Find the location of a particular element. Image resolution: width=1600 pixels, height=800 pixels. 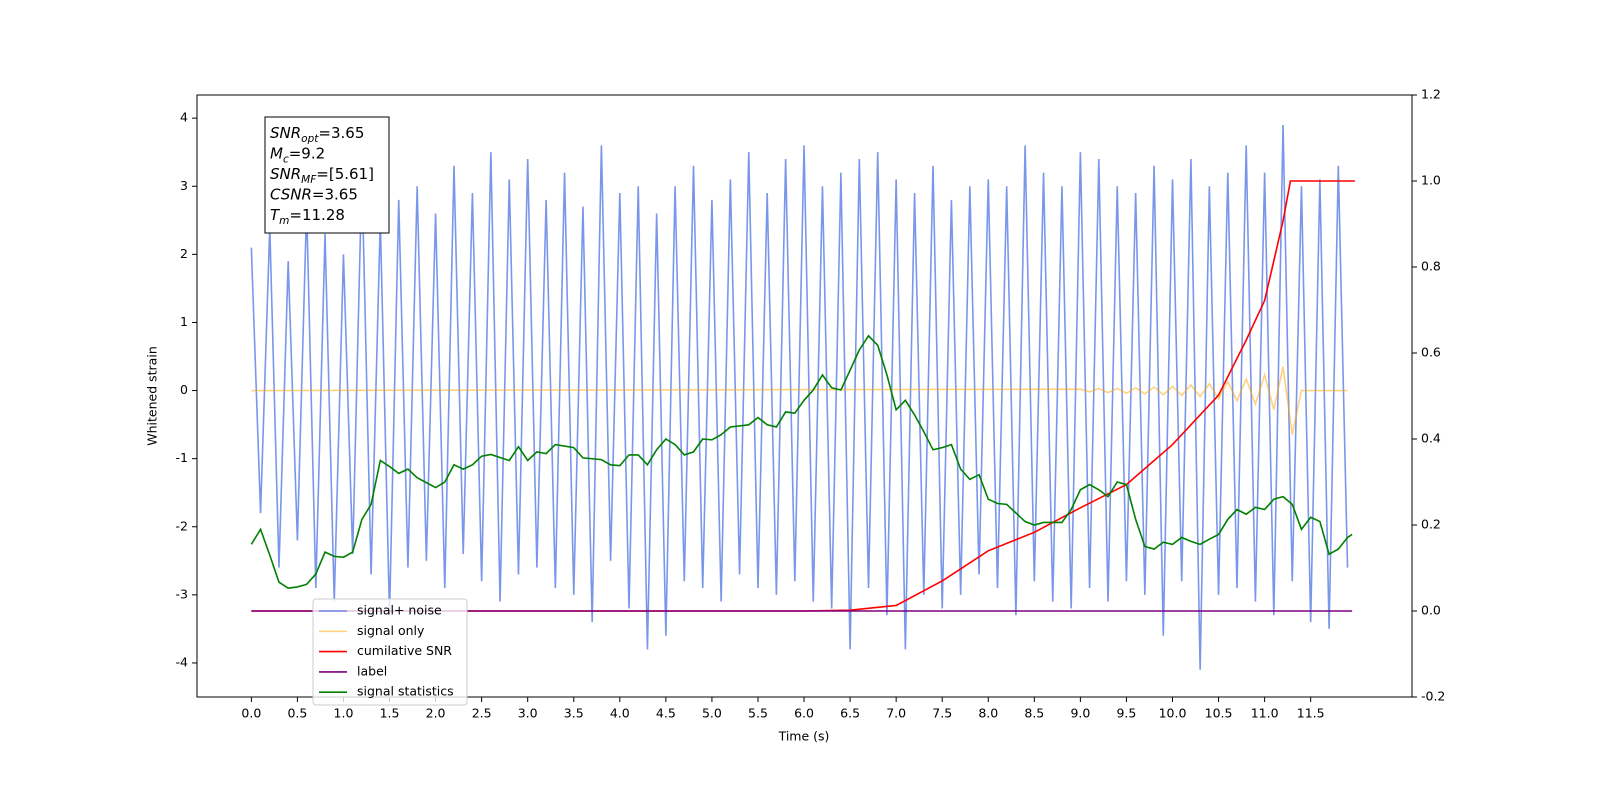

x-tick-label: 4.5 is located at coordinates (666, 713).